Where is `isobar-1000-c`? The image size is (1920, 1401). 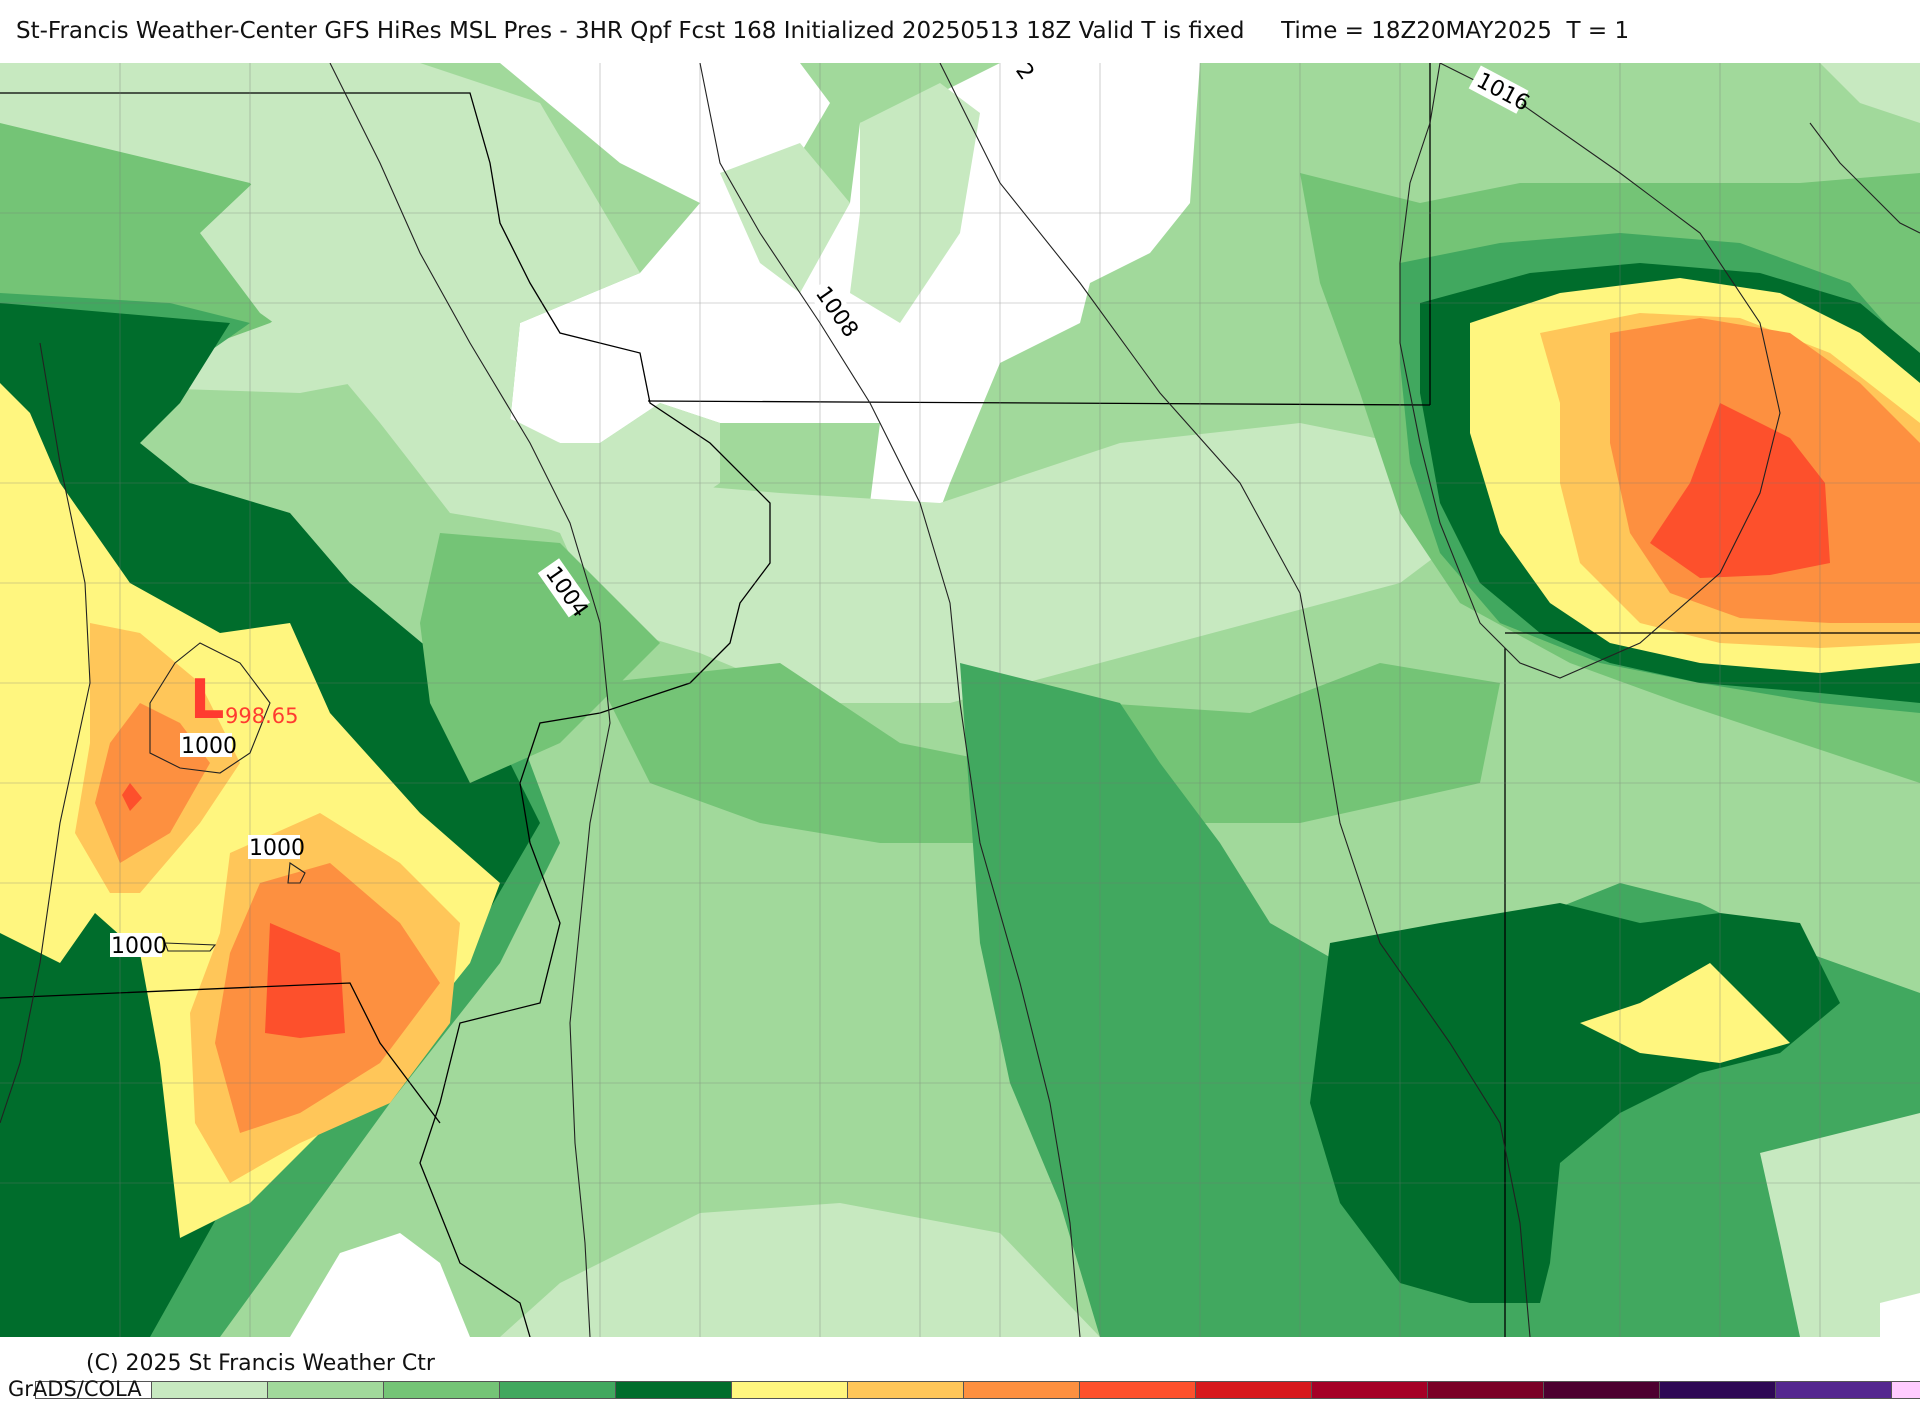 isobar-1000-c is located at coordinates (296, 873).